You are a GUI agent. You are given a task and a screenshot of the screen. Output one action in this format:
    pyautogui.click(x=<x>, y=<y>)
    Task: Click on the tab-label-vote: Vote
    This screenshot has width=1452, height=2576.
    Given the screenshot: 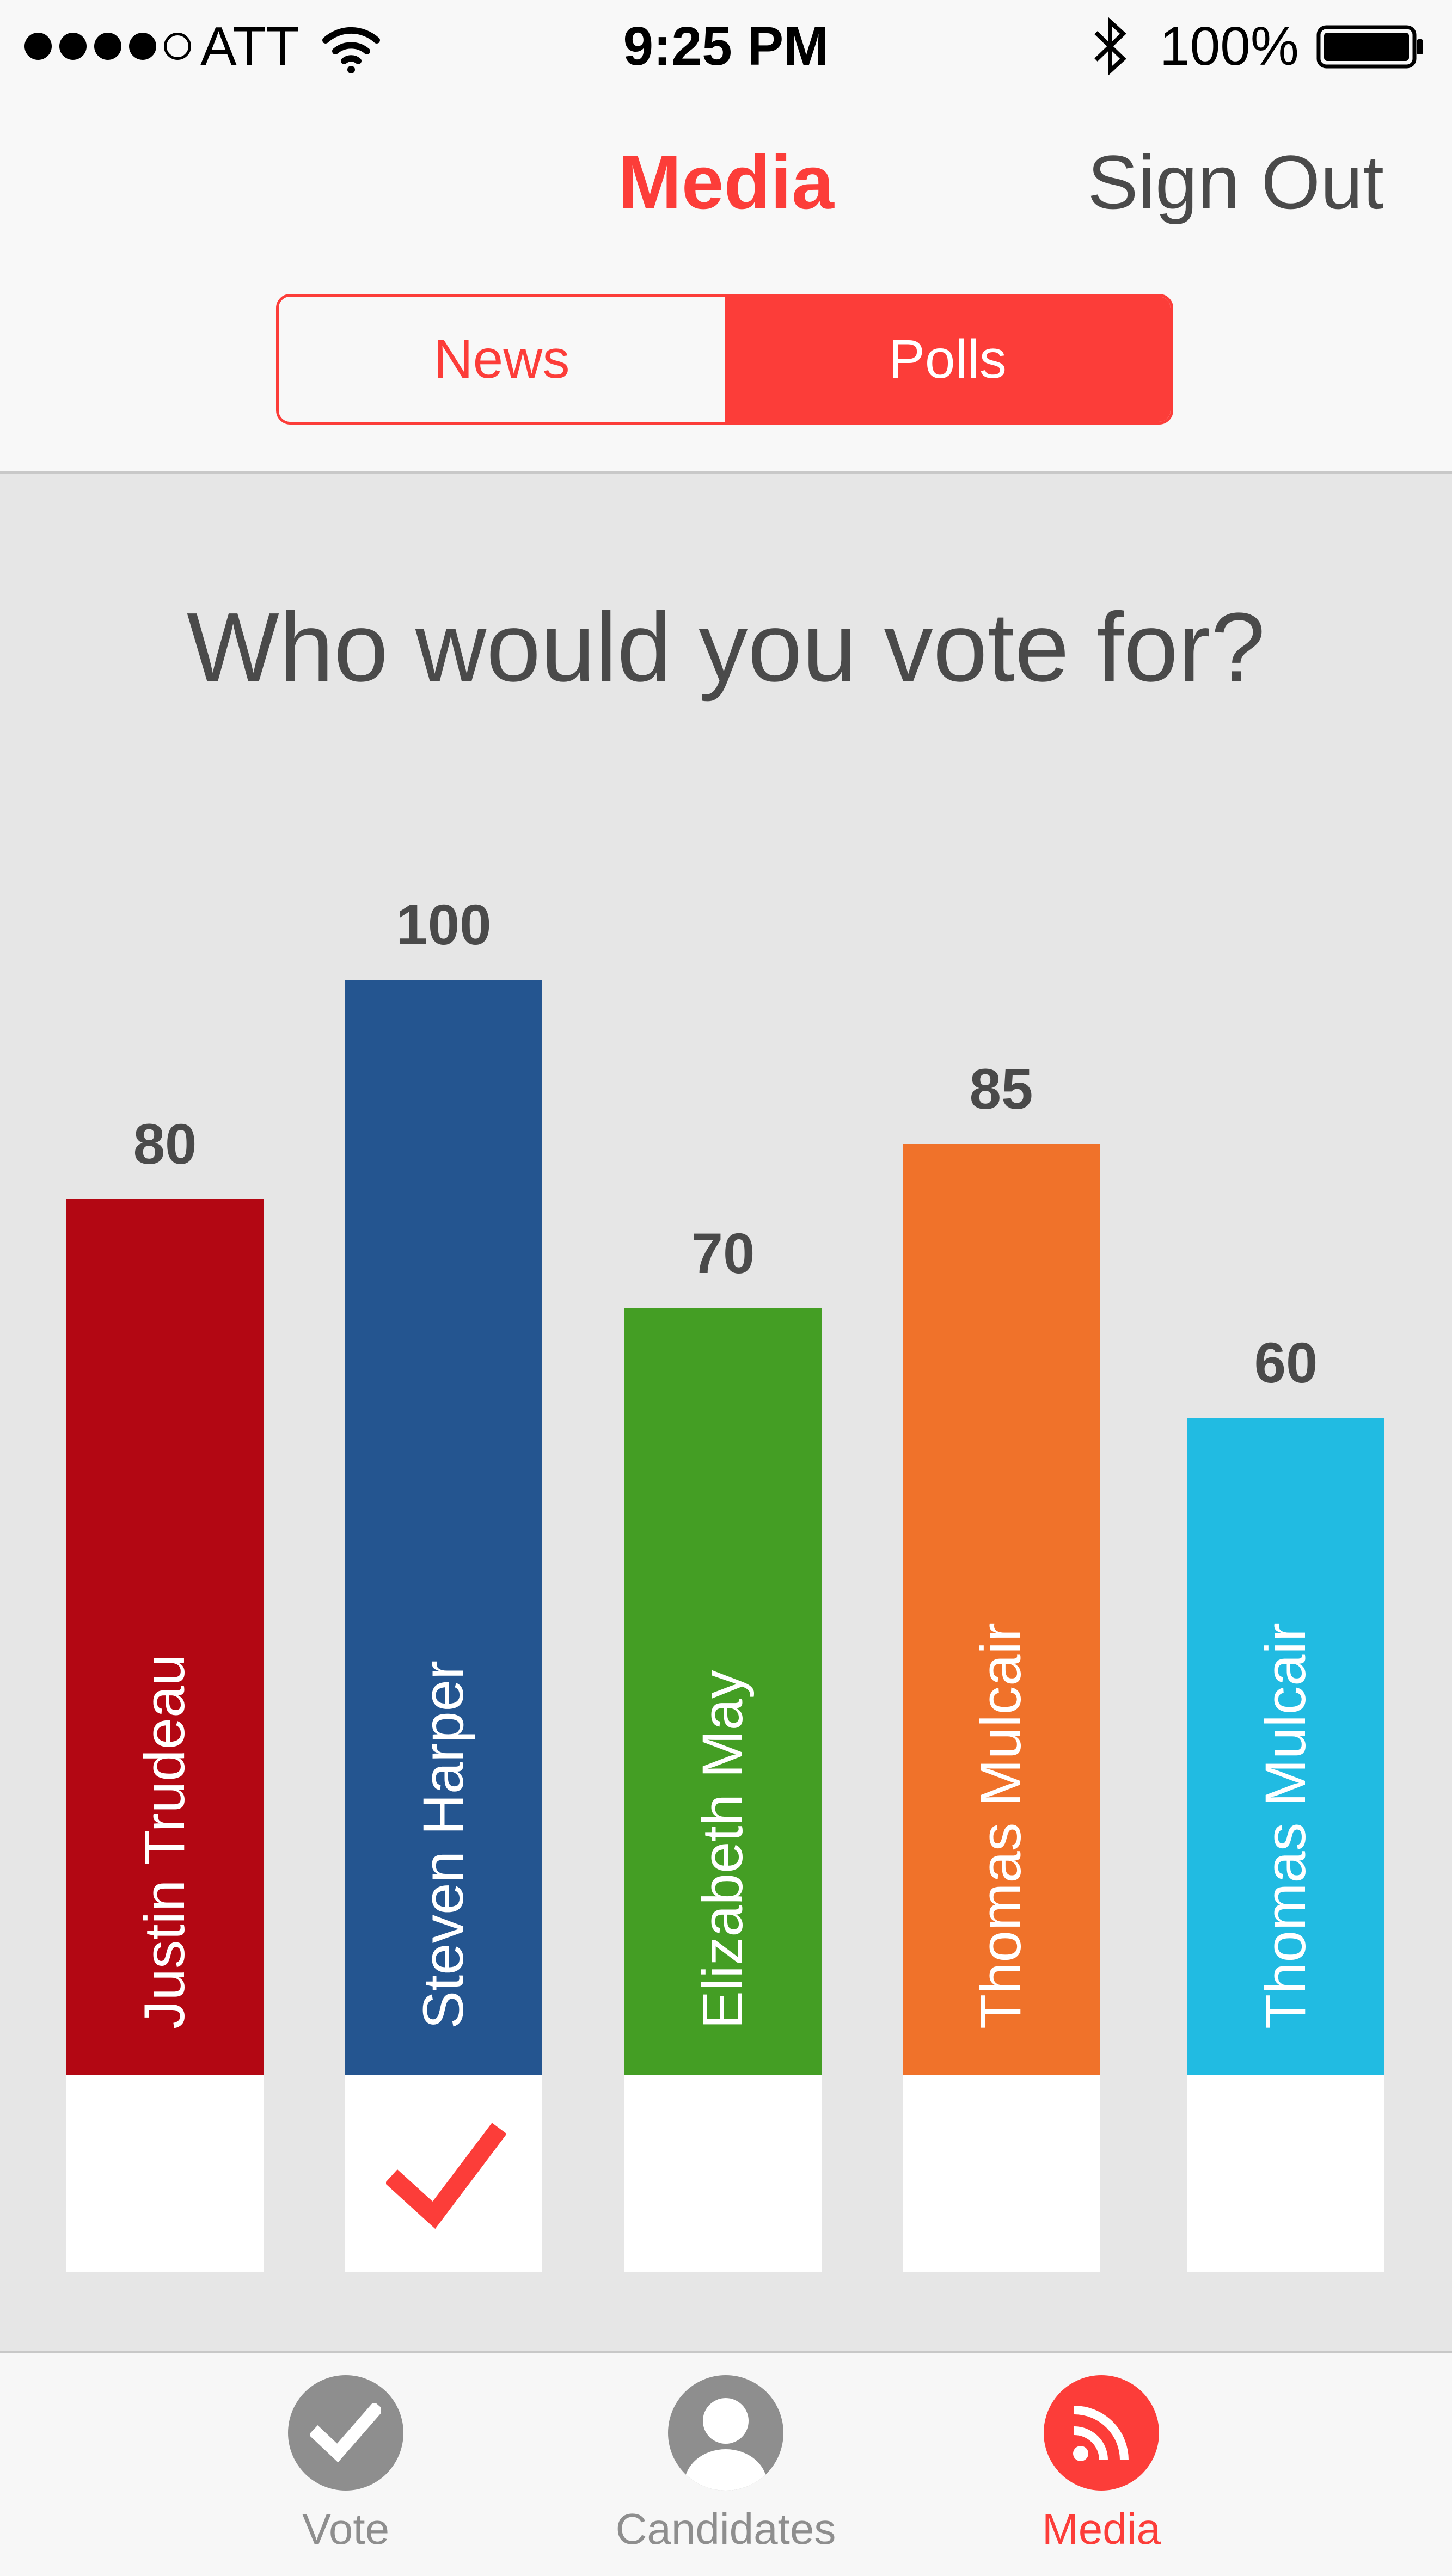 What is the action you would take?
    pyautogui.click(x=346, y=2529)
    